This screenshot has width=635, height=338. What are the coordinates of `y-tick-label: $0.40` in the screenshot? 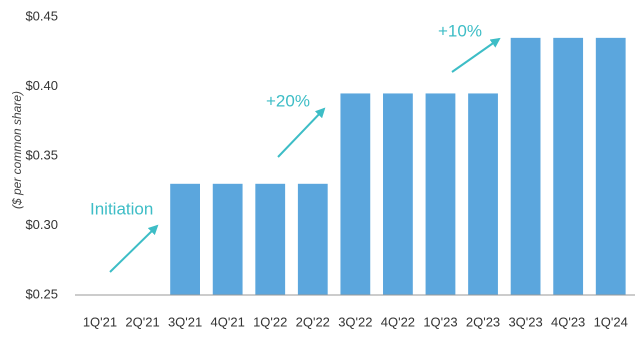 It's located at (41, 85).